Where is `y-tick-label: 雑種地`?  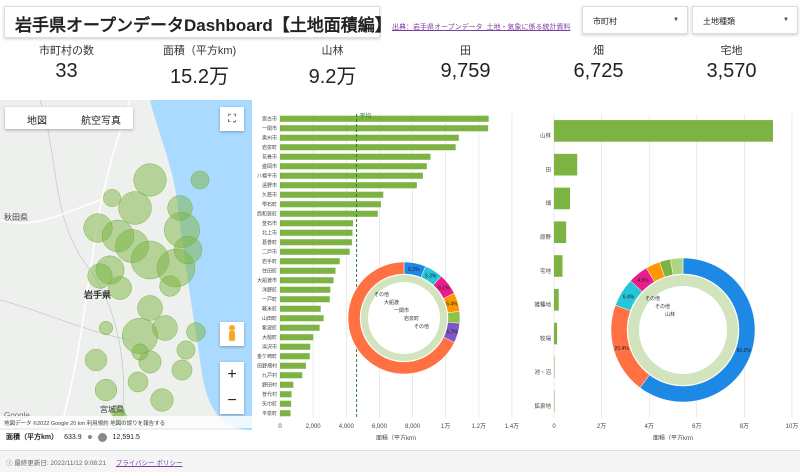 y-tick-label: 雑種地 is located at coordinates (542, 305).